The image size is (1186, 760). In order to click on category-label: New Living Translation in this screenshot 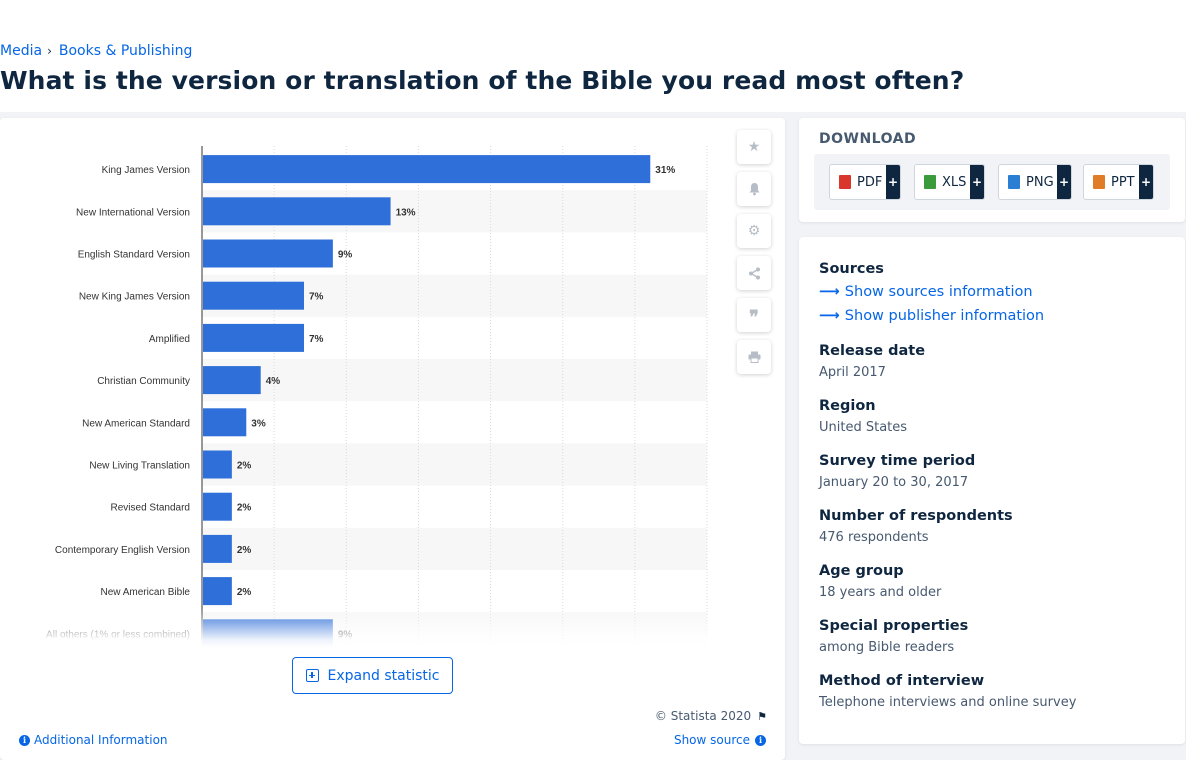, I will do `click(139, 466)`.